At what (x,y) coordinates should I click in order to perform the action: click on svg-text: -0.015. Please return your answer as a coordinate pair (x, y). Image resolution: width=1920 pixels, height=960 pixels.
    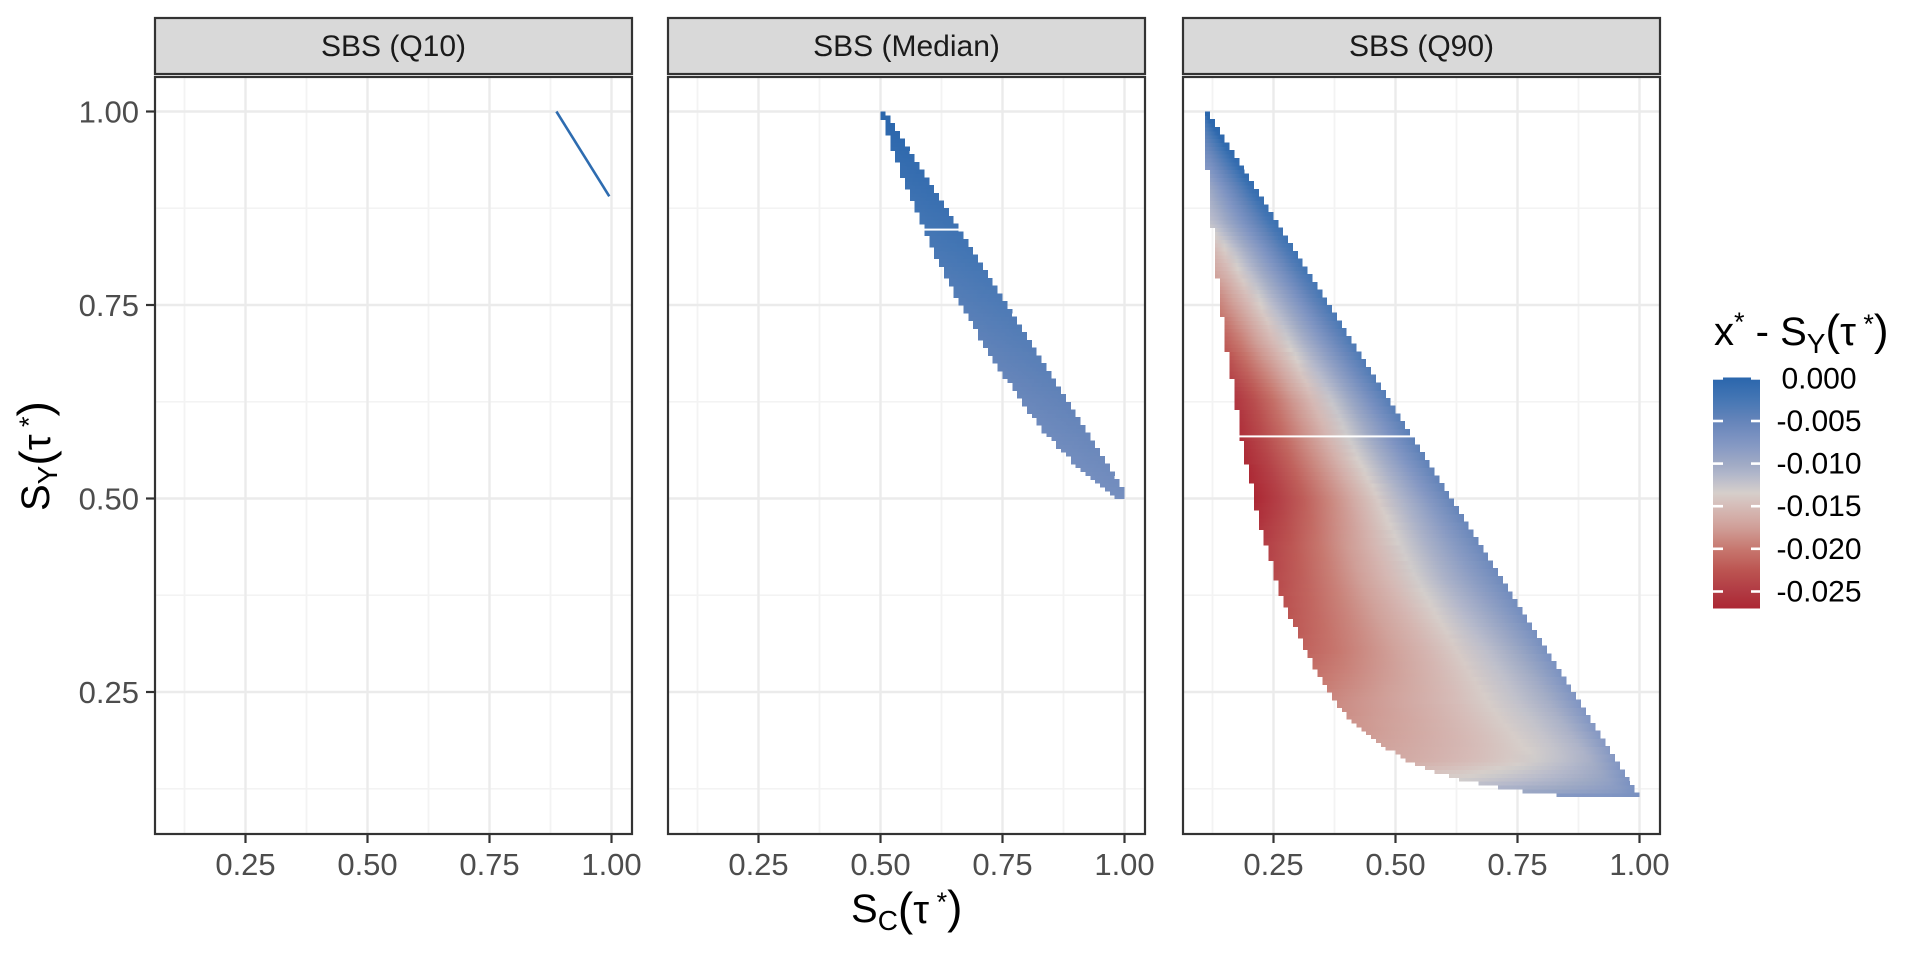
    Looking at the image, I should click on (1818, 506).